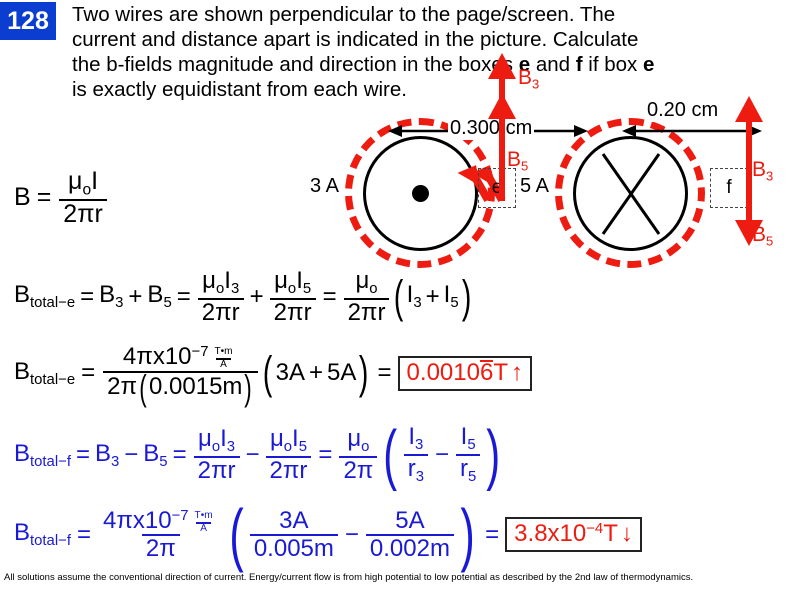 The image size is (800, 600). What do you see at coordinates (341, 373) in the screenshot?
I see `eq-en-term-2: 5A` at bounding box center [341, 373].